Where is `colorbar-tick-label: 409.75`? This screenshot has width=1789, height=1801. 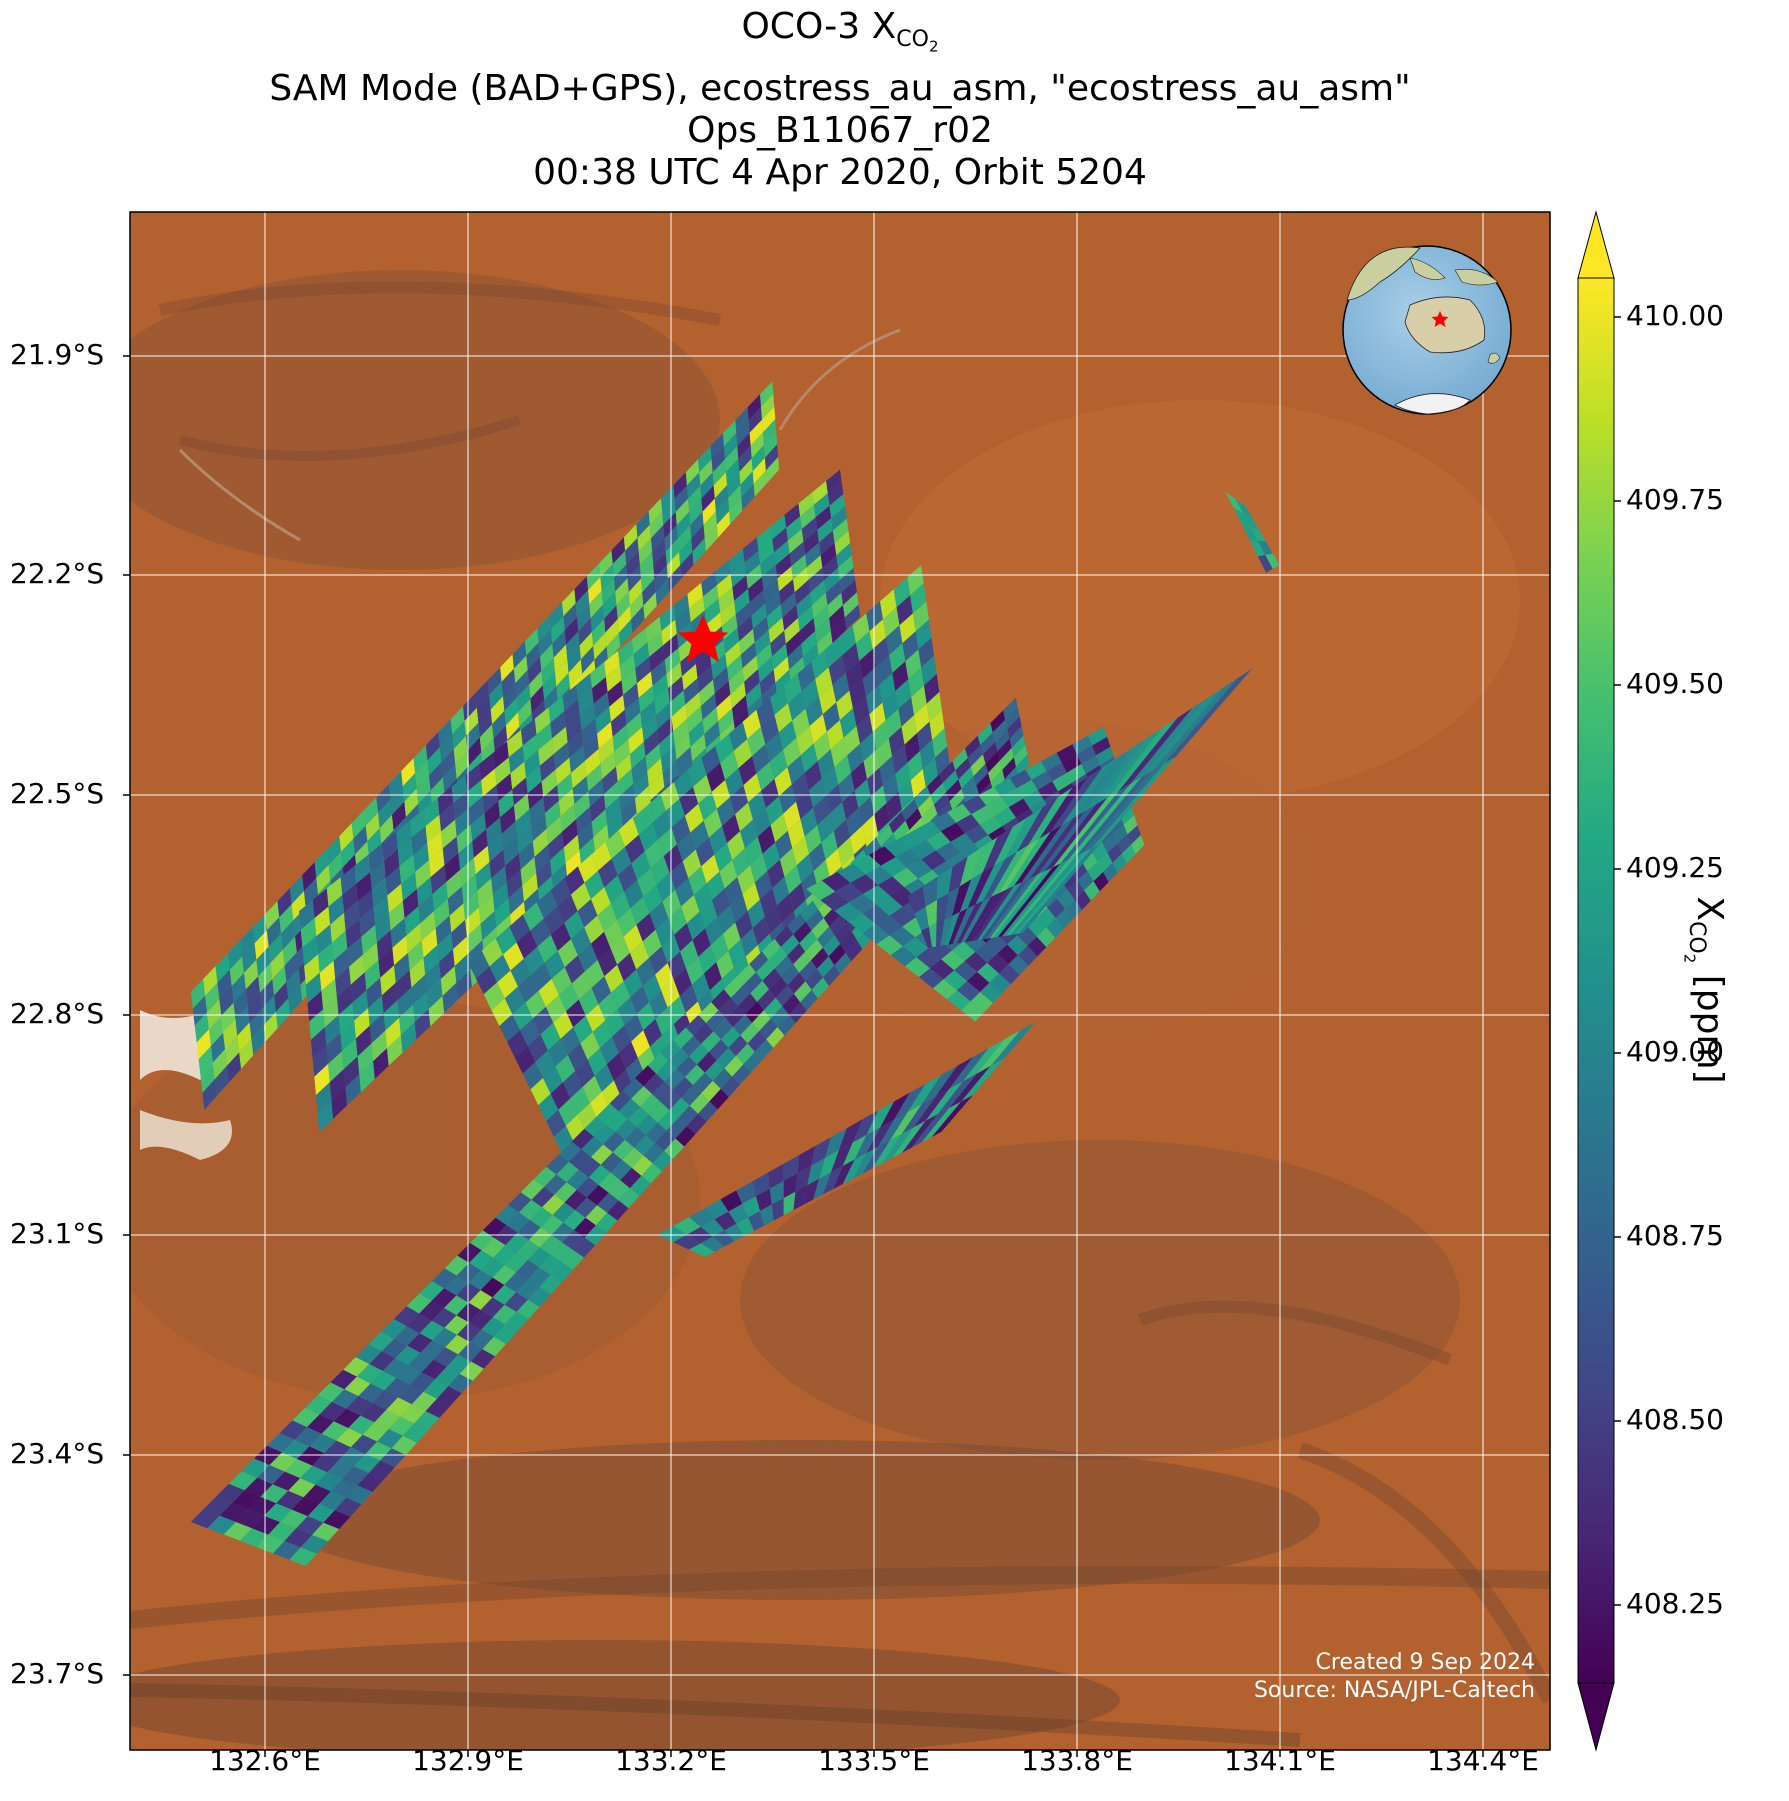 colorbar-tick-label: 409.75 is located at coordinates (1675, 499).